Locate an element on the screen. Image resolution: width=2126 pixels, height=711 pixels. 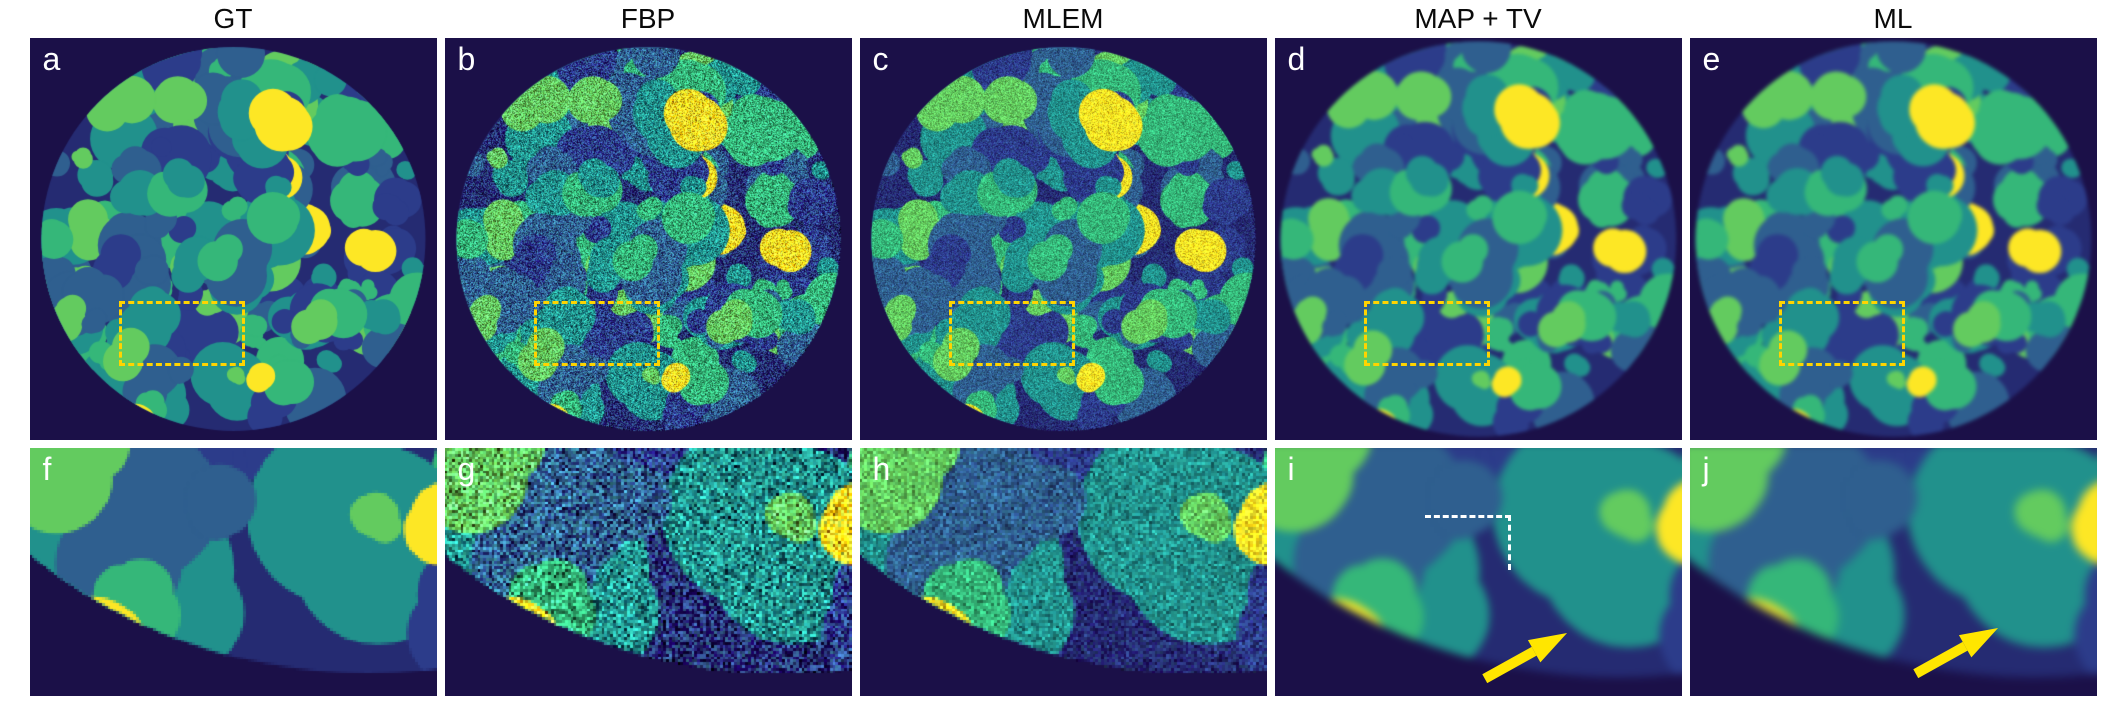
roi-box-fbp is located at coordinates (597, 333).